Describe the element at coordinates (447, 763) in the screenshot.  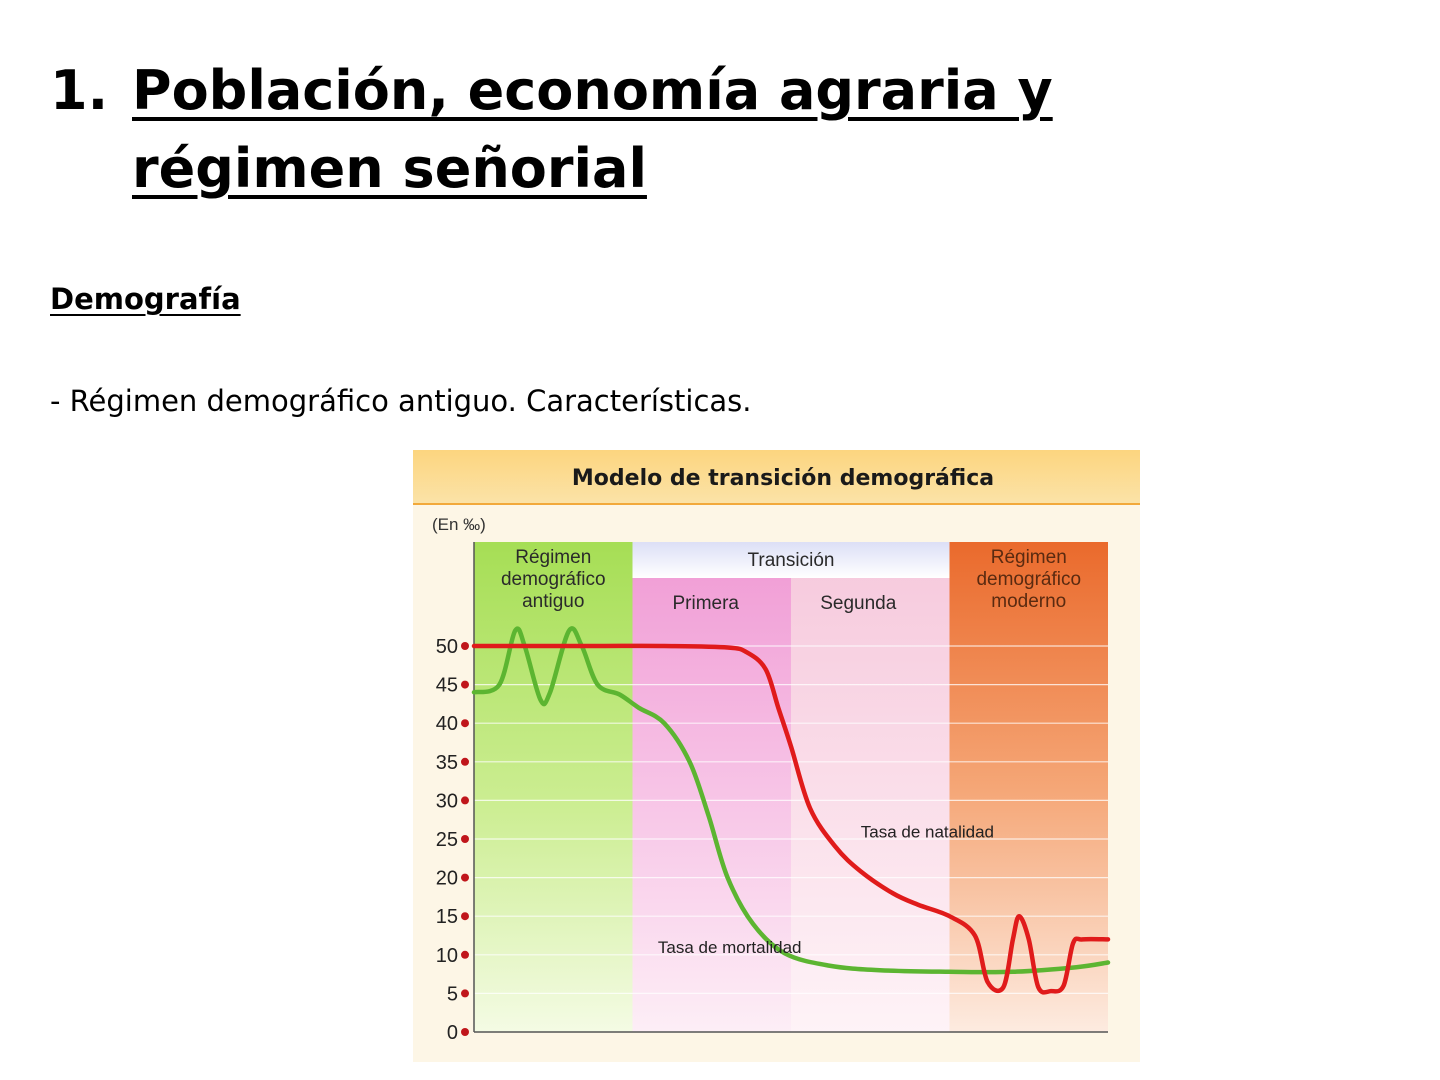
I see `y-tick-label: 35` at that location.